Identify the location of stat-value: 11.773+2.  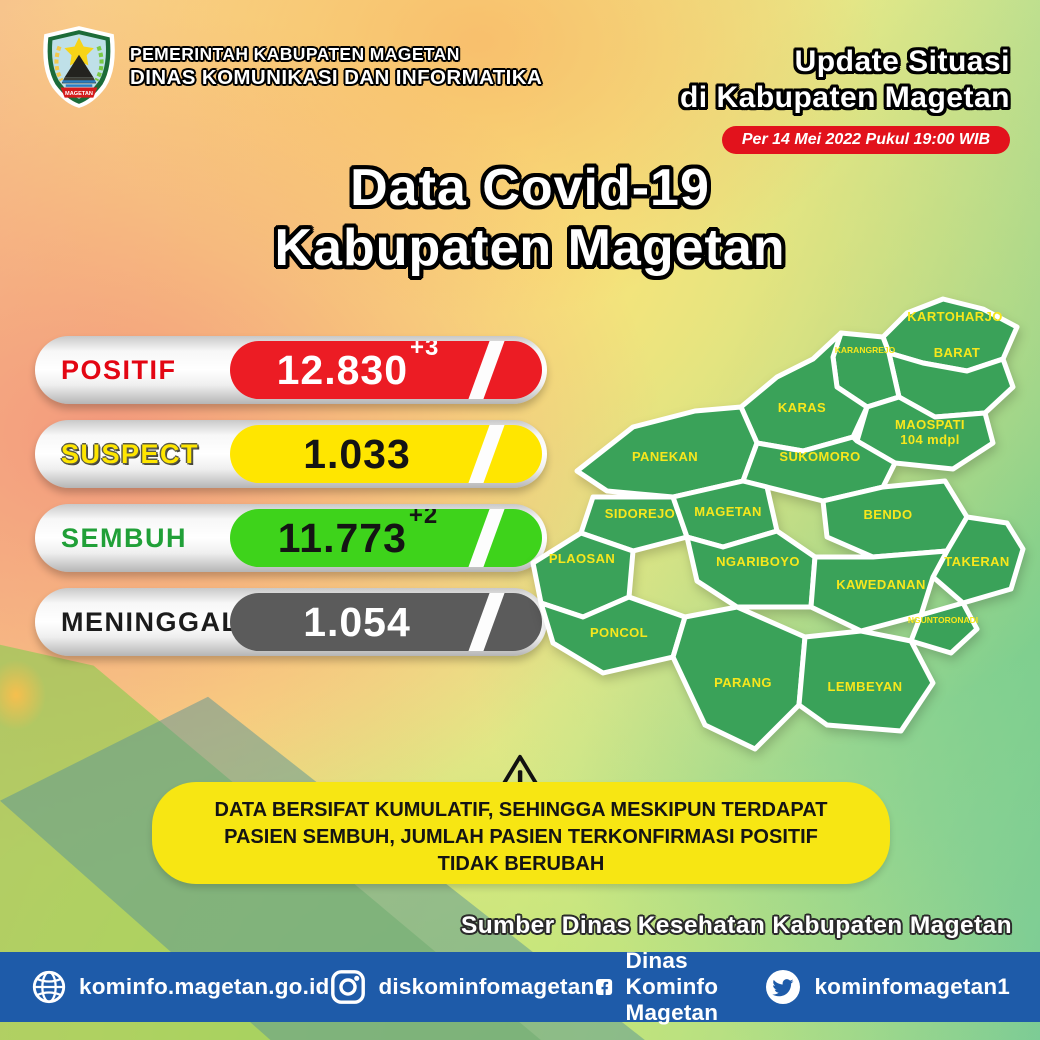
(358, 535).